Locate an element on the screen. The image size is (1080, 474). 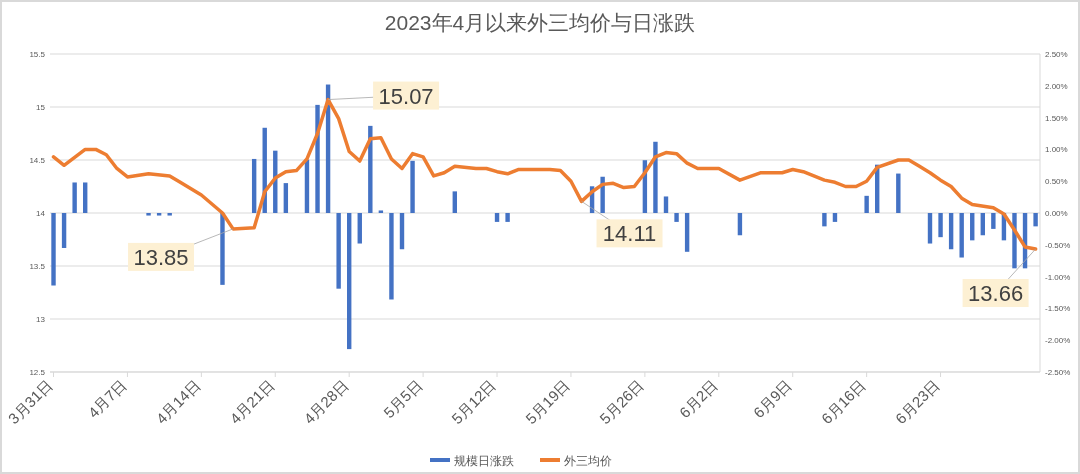
y2-tick-label: 2.00% is located at coordinates (1056, 86).